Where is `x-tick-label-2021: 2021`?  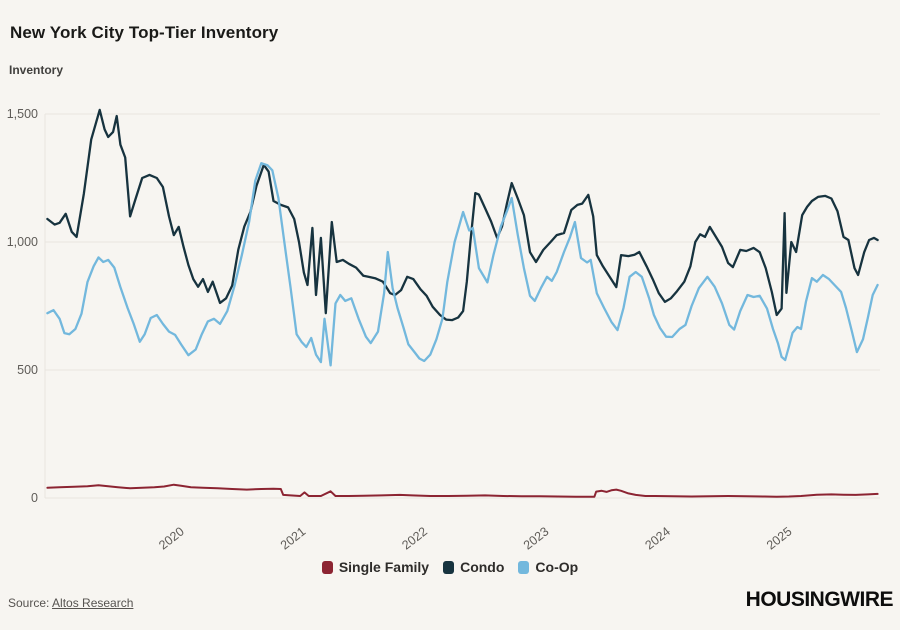 x-tick-label-2021: 2021 is located at coordinates (293, 538).